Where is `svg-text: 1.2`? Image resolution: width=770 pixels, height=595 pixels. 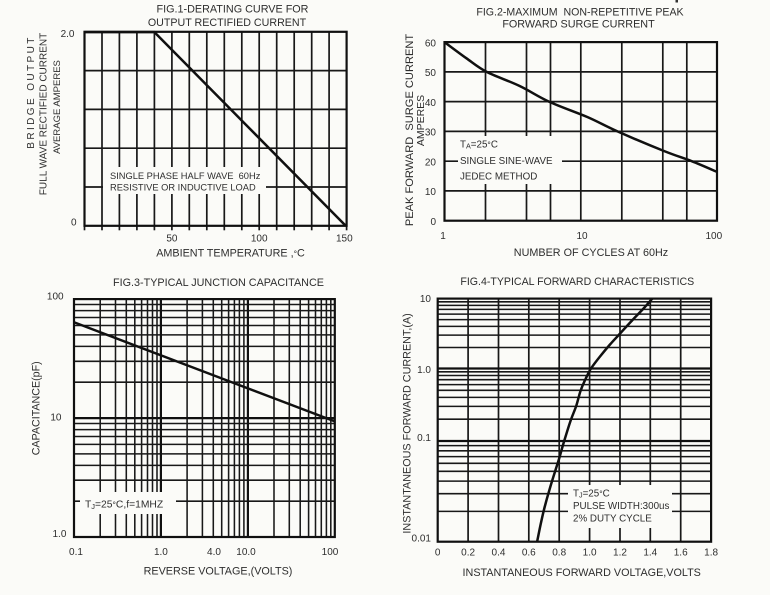 svg-text: 1.2 is located at coordinates (620, 552).